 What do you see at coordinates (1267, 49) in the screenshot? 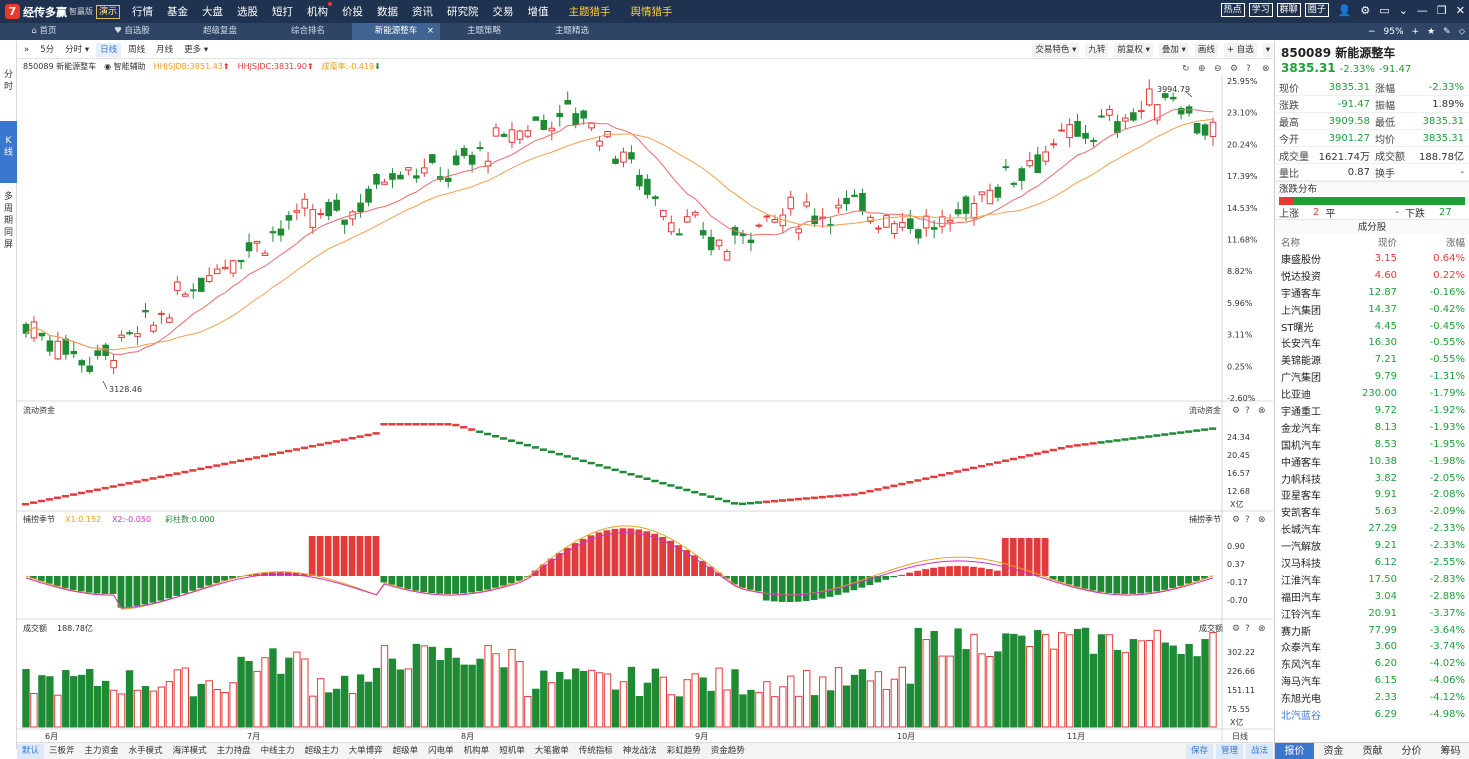
I see `chart-tool-button: ▾` at bounding box center [1267, 49].